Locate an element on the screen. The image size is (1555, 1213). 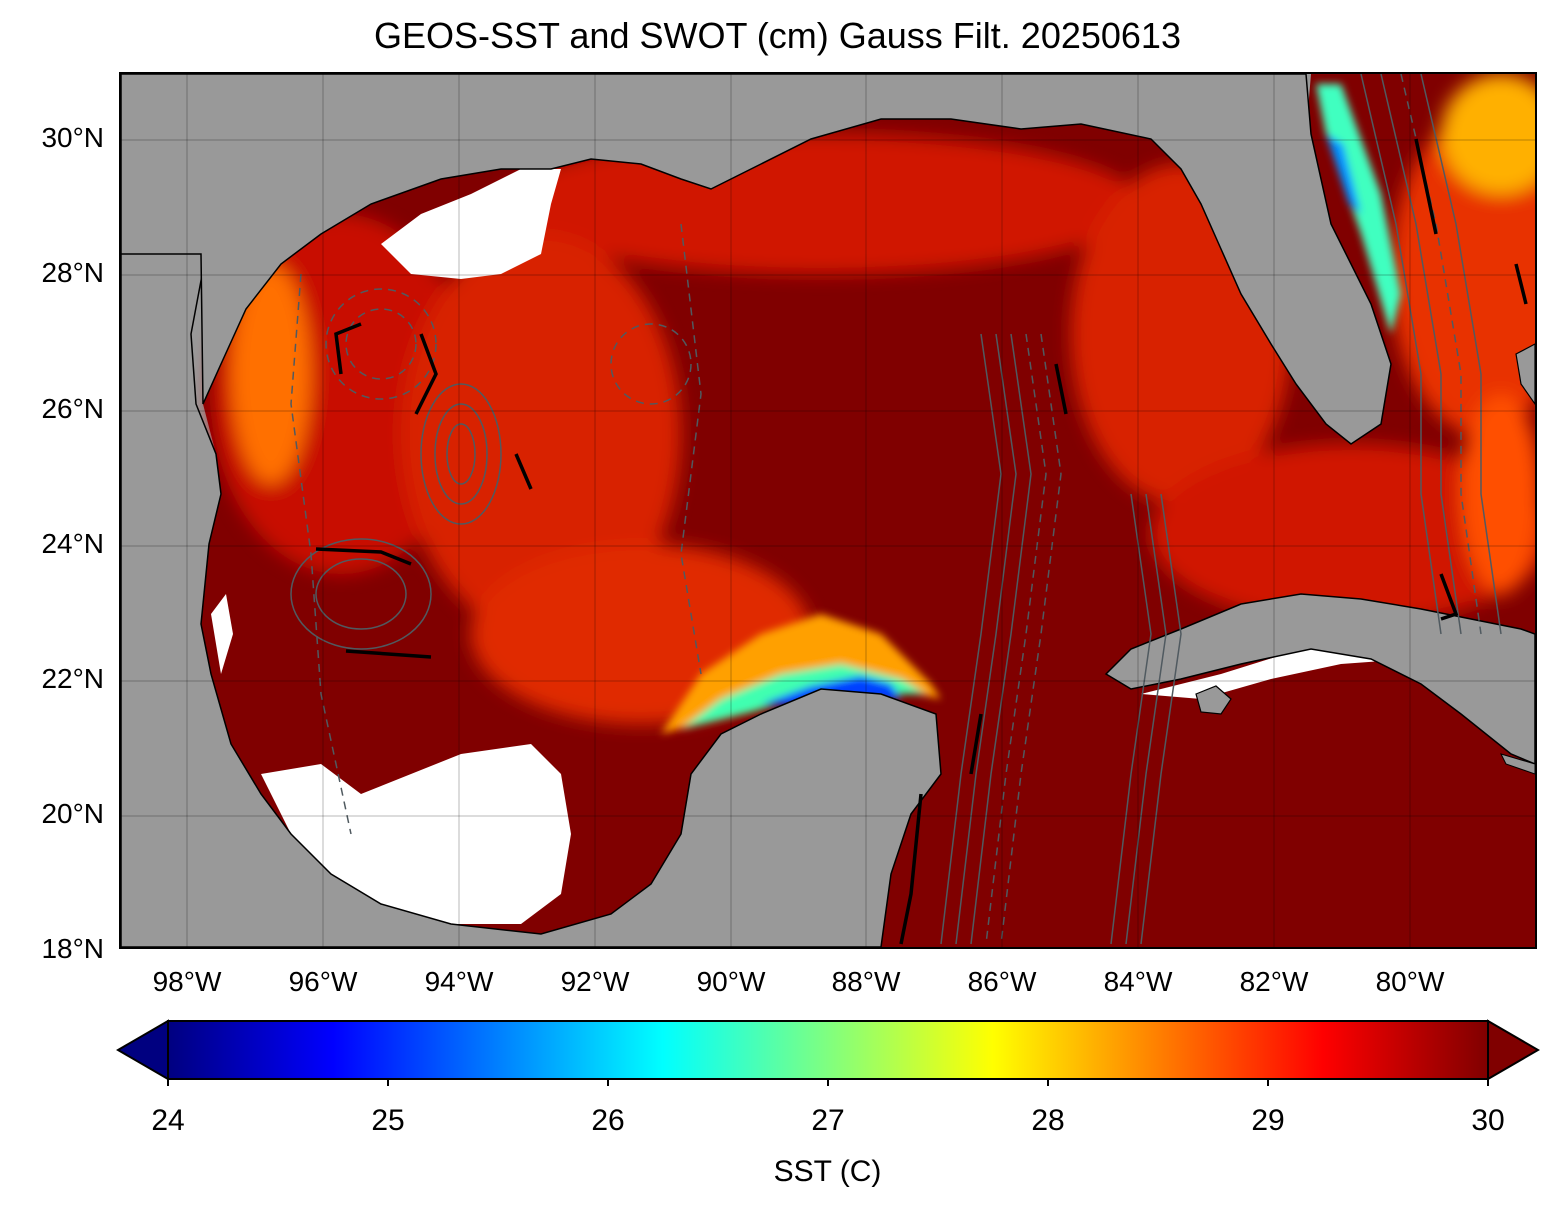
lon-label-88w: 88°W is located at coordinates (866, 981).